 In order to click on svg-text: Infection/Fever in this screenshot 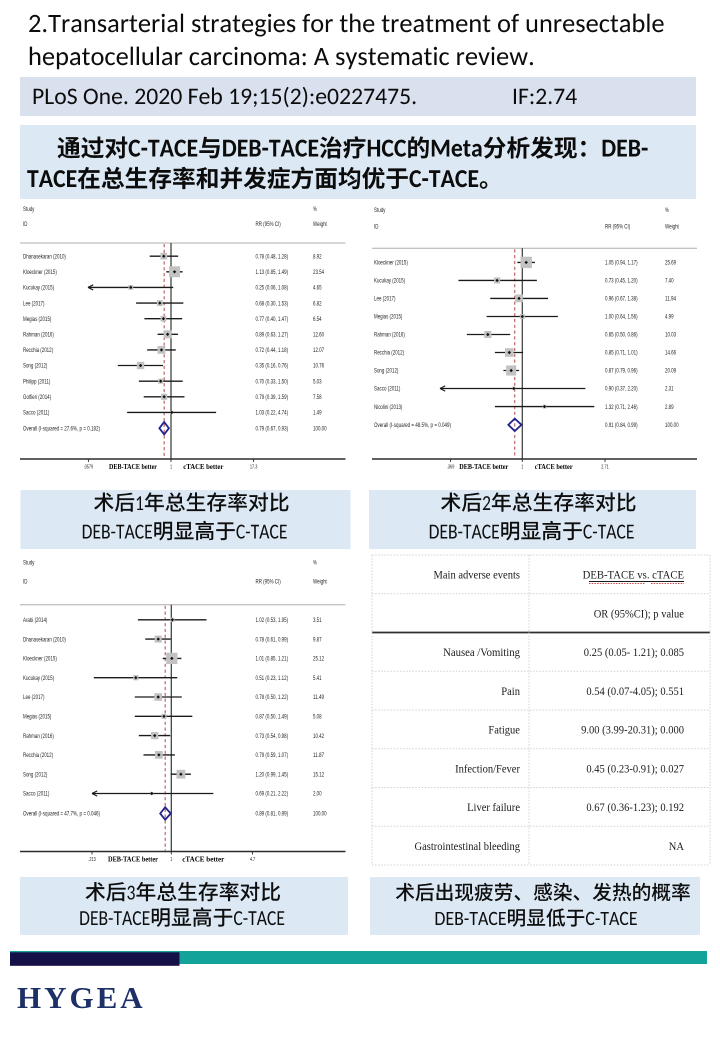, I will do `click(487, 769)`.